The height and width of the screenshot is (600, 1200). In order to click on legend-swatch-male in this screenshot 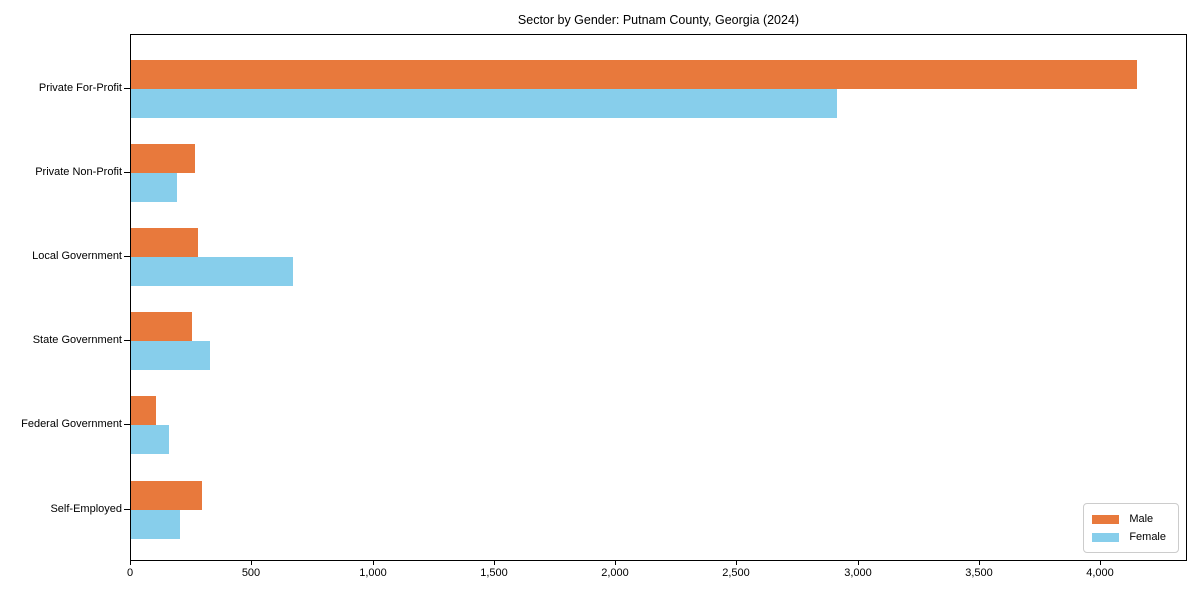, I will do `click(1106, 519)`.